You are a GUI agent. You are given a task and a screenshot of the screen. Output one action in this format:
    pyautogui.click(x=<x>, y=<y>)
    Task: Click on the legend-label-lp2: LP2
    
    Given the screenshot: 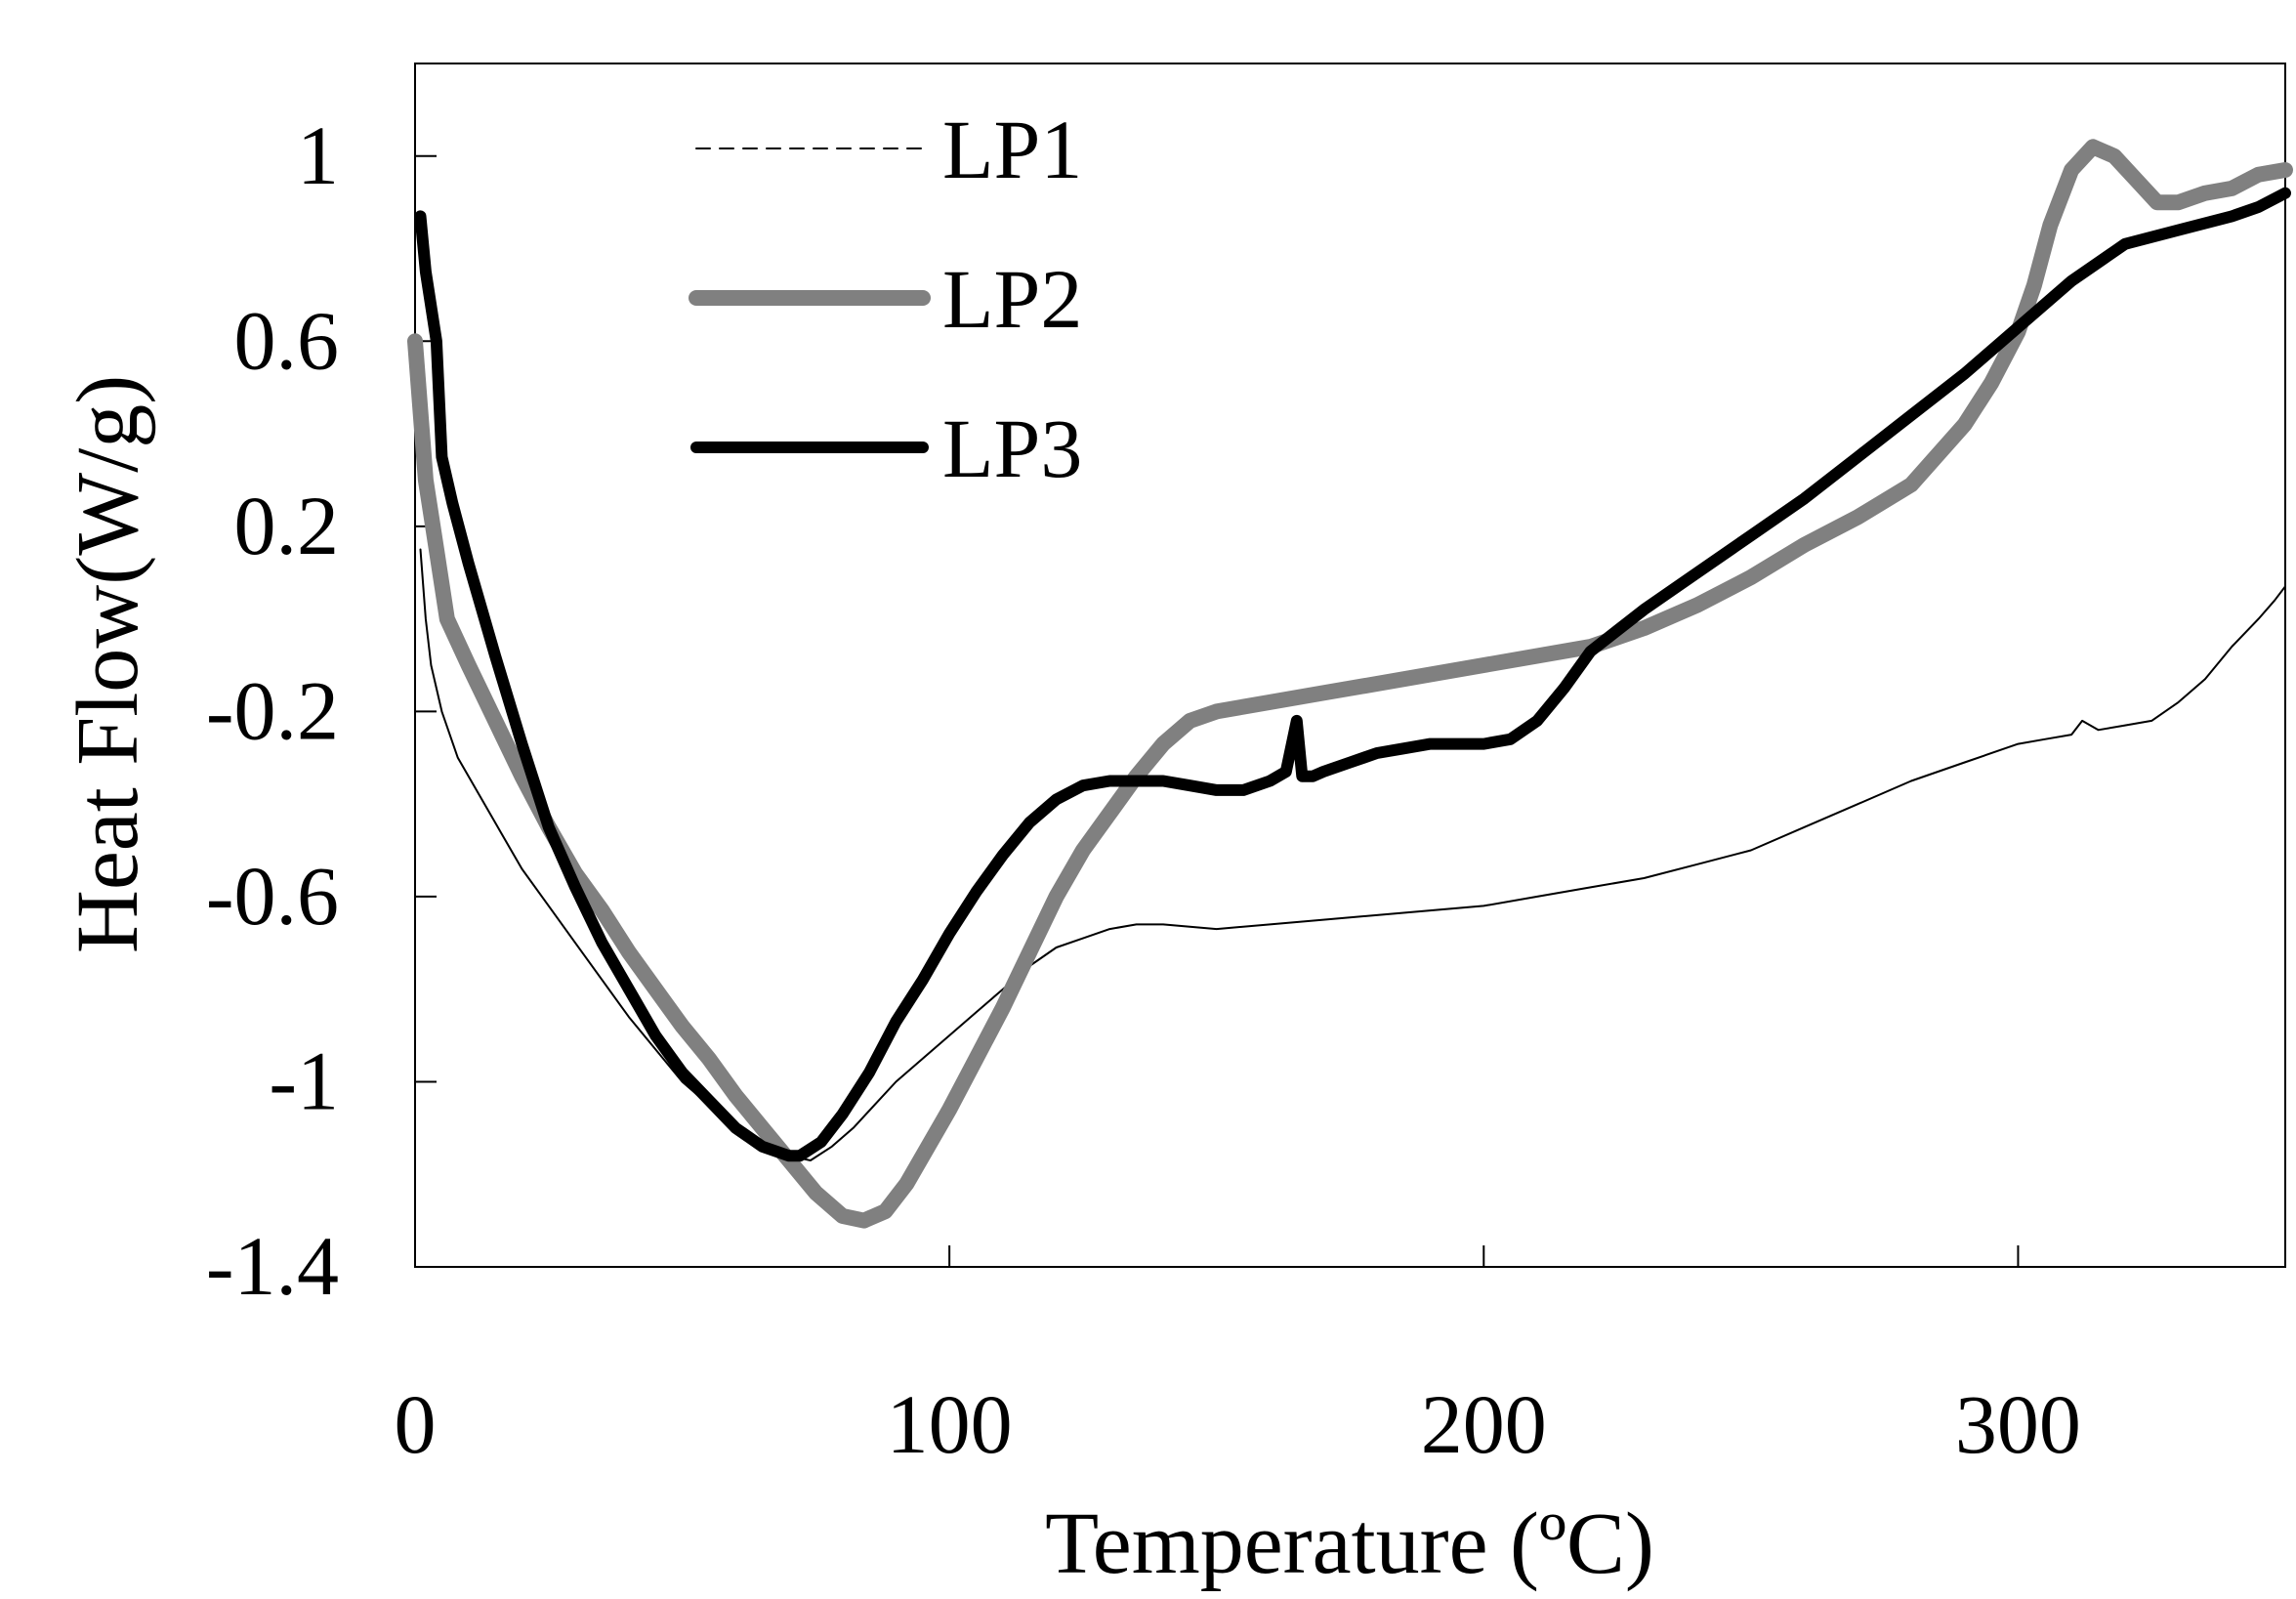 What is the action you would take?
    pyautogui.click(x=1012, y=299)
    